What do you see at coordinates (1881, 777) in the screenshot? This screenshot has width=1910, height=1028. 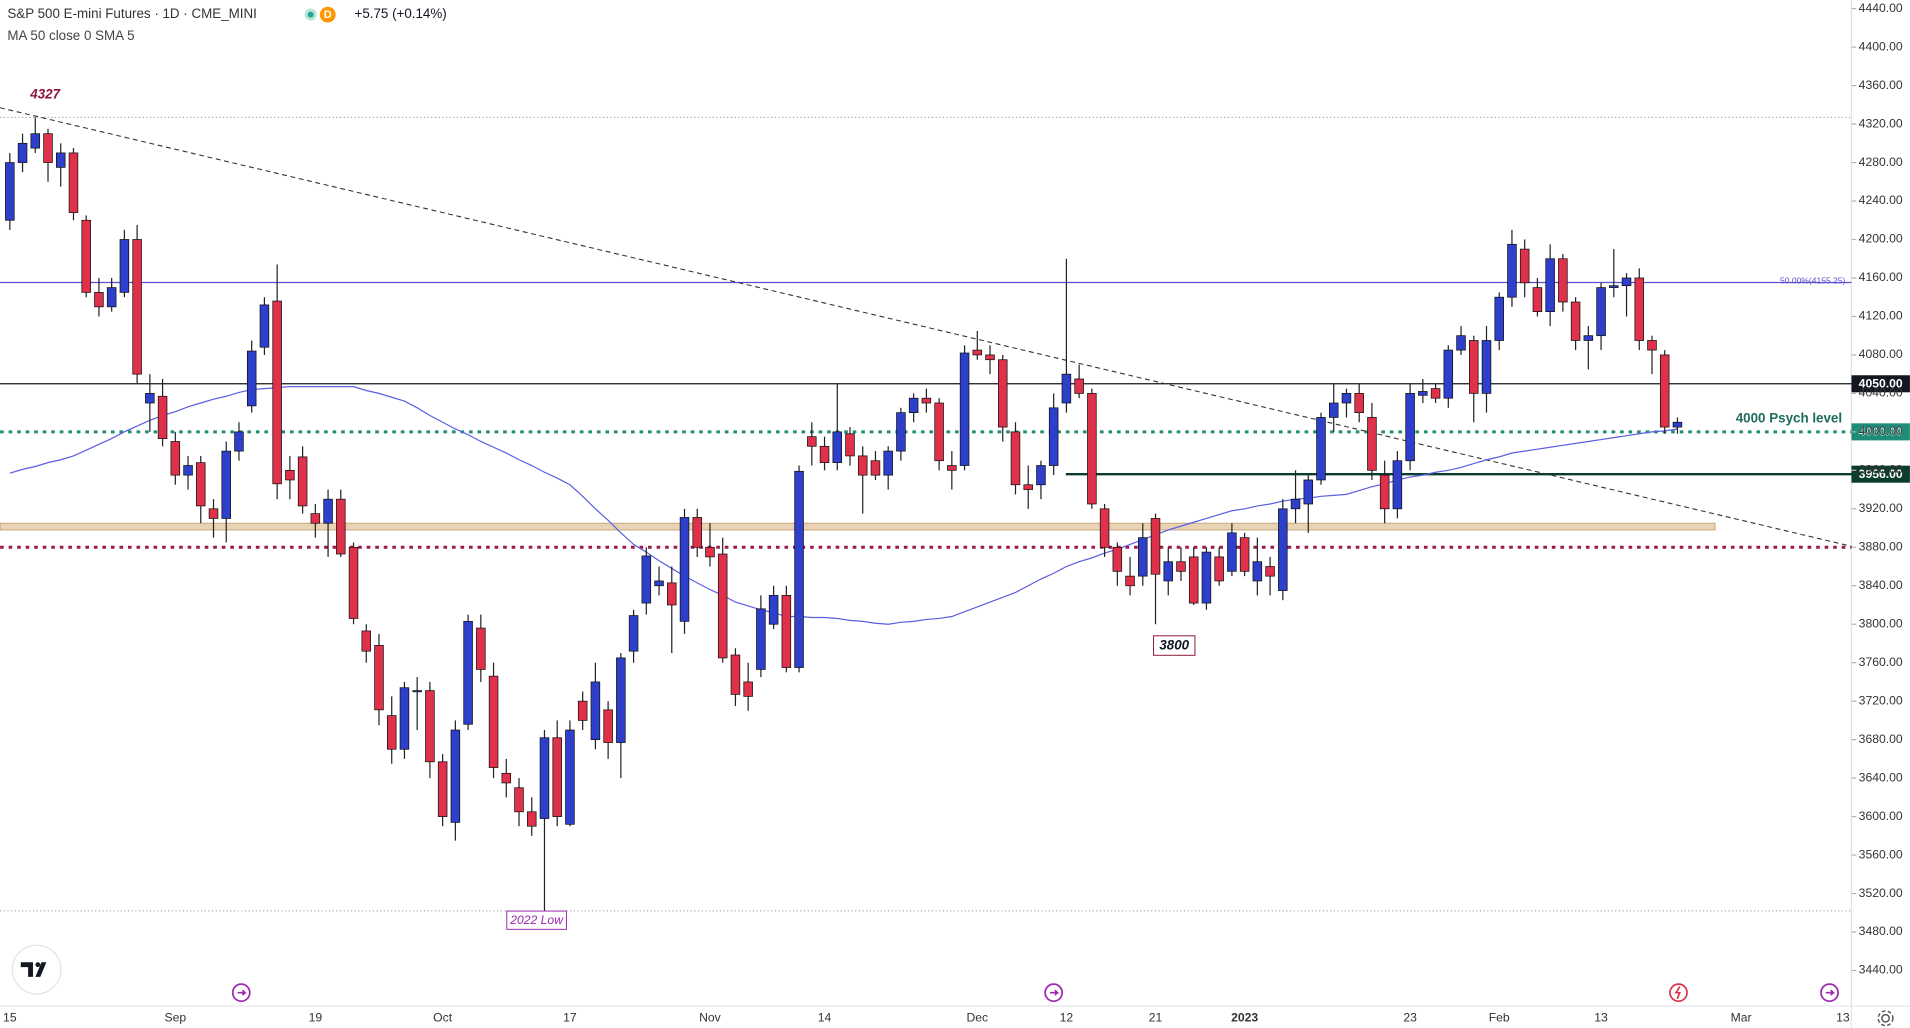 I see `y-tick-label: 3640.00` at bounding box center [1881, 777].